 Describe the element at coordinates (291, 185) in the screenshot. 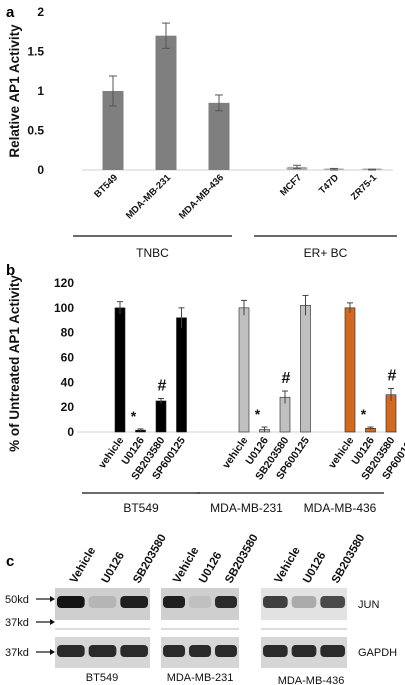

I see `x-tick-label: MCF7` at that location.